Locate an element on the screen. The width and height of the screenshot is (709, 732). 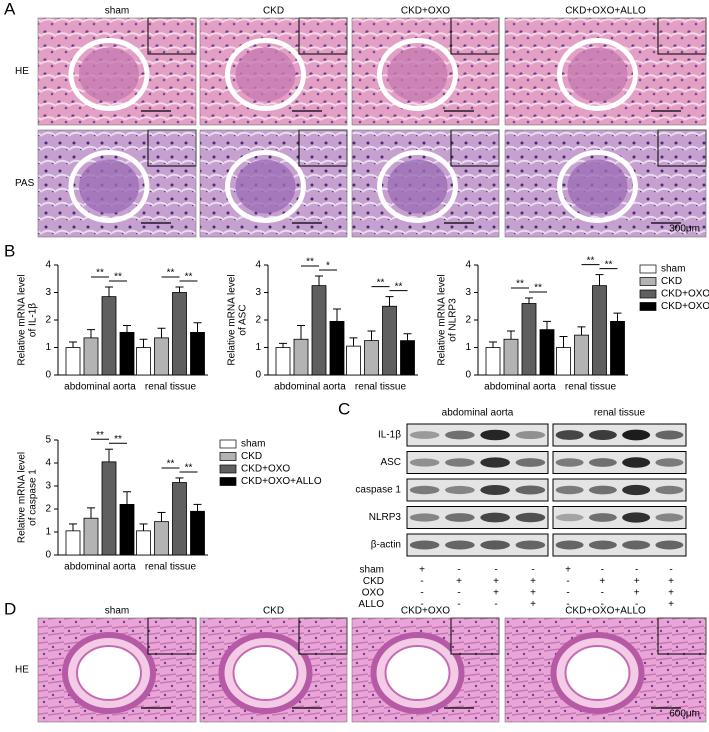
x-tick-label: renal tissue is located at coordinates (171, 387).